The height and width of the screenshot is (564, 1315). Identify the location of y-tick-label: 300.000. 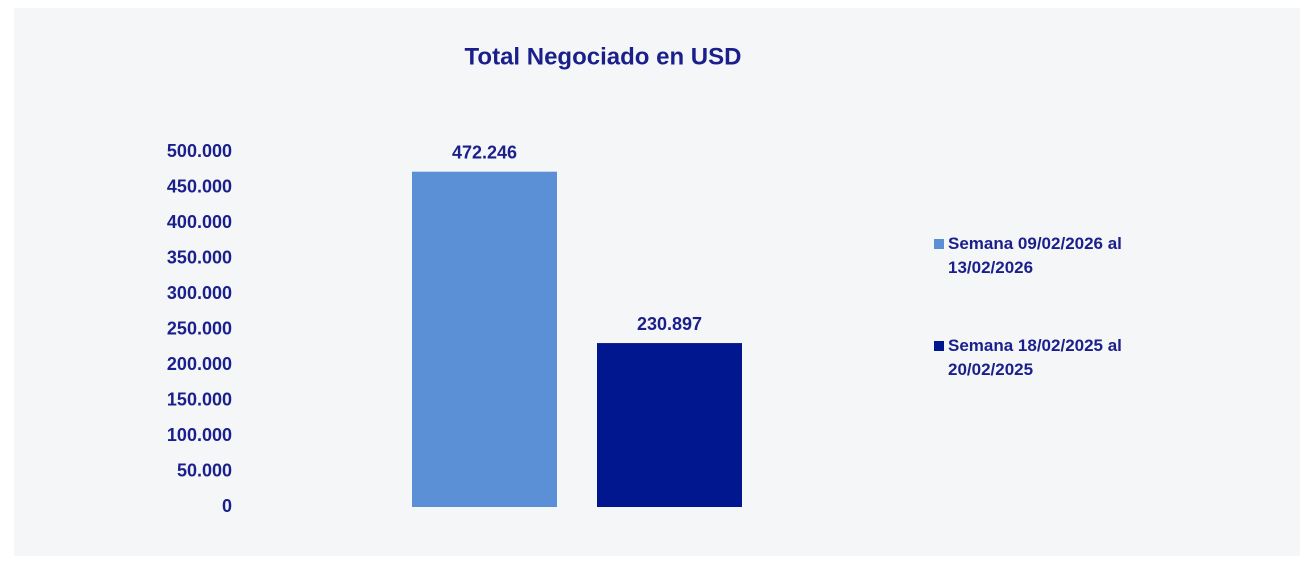
(199, 293).